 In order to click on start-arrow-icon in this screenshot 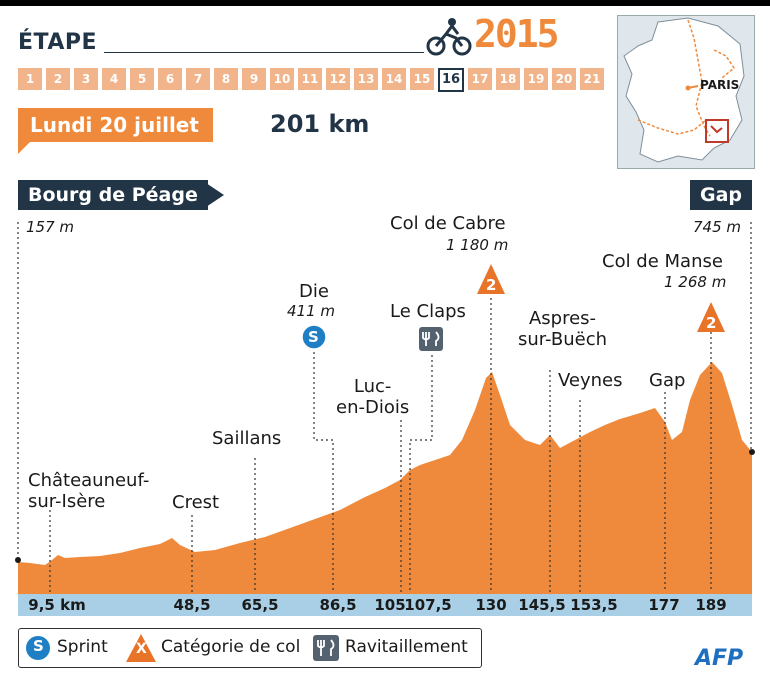, I will do `click(215, 195)`.